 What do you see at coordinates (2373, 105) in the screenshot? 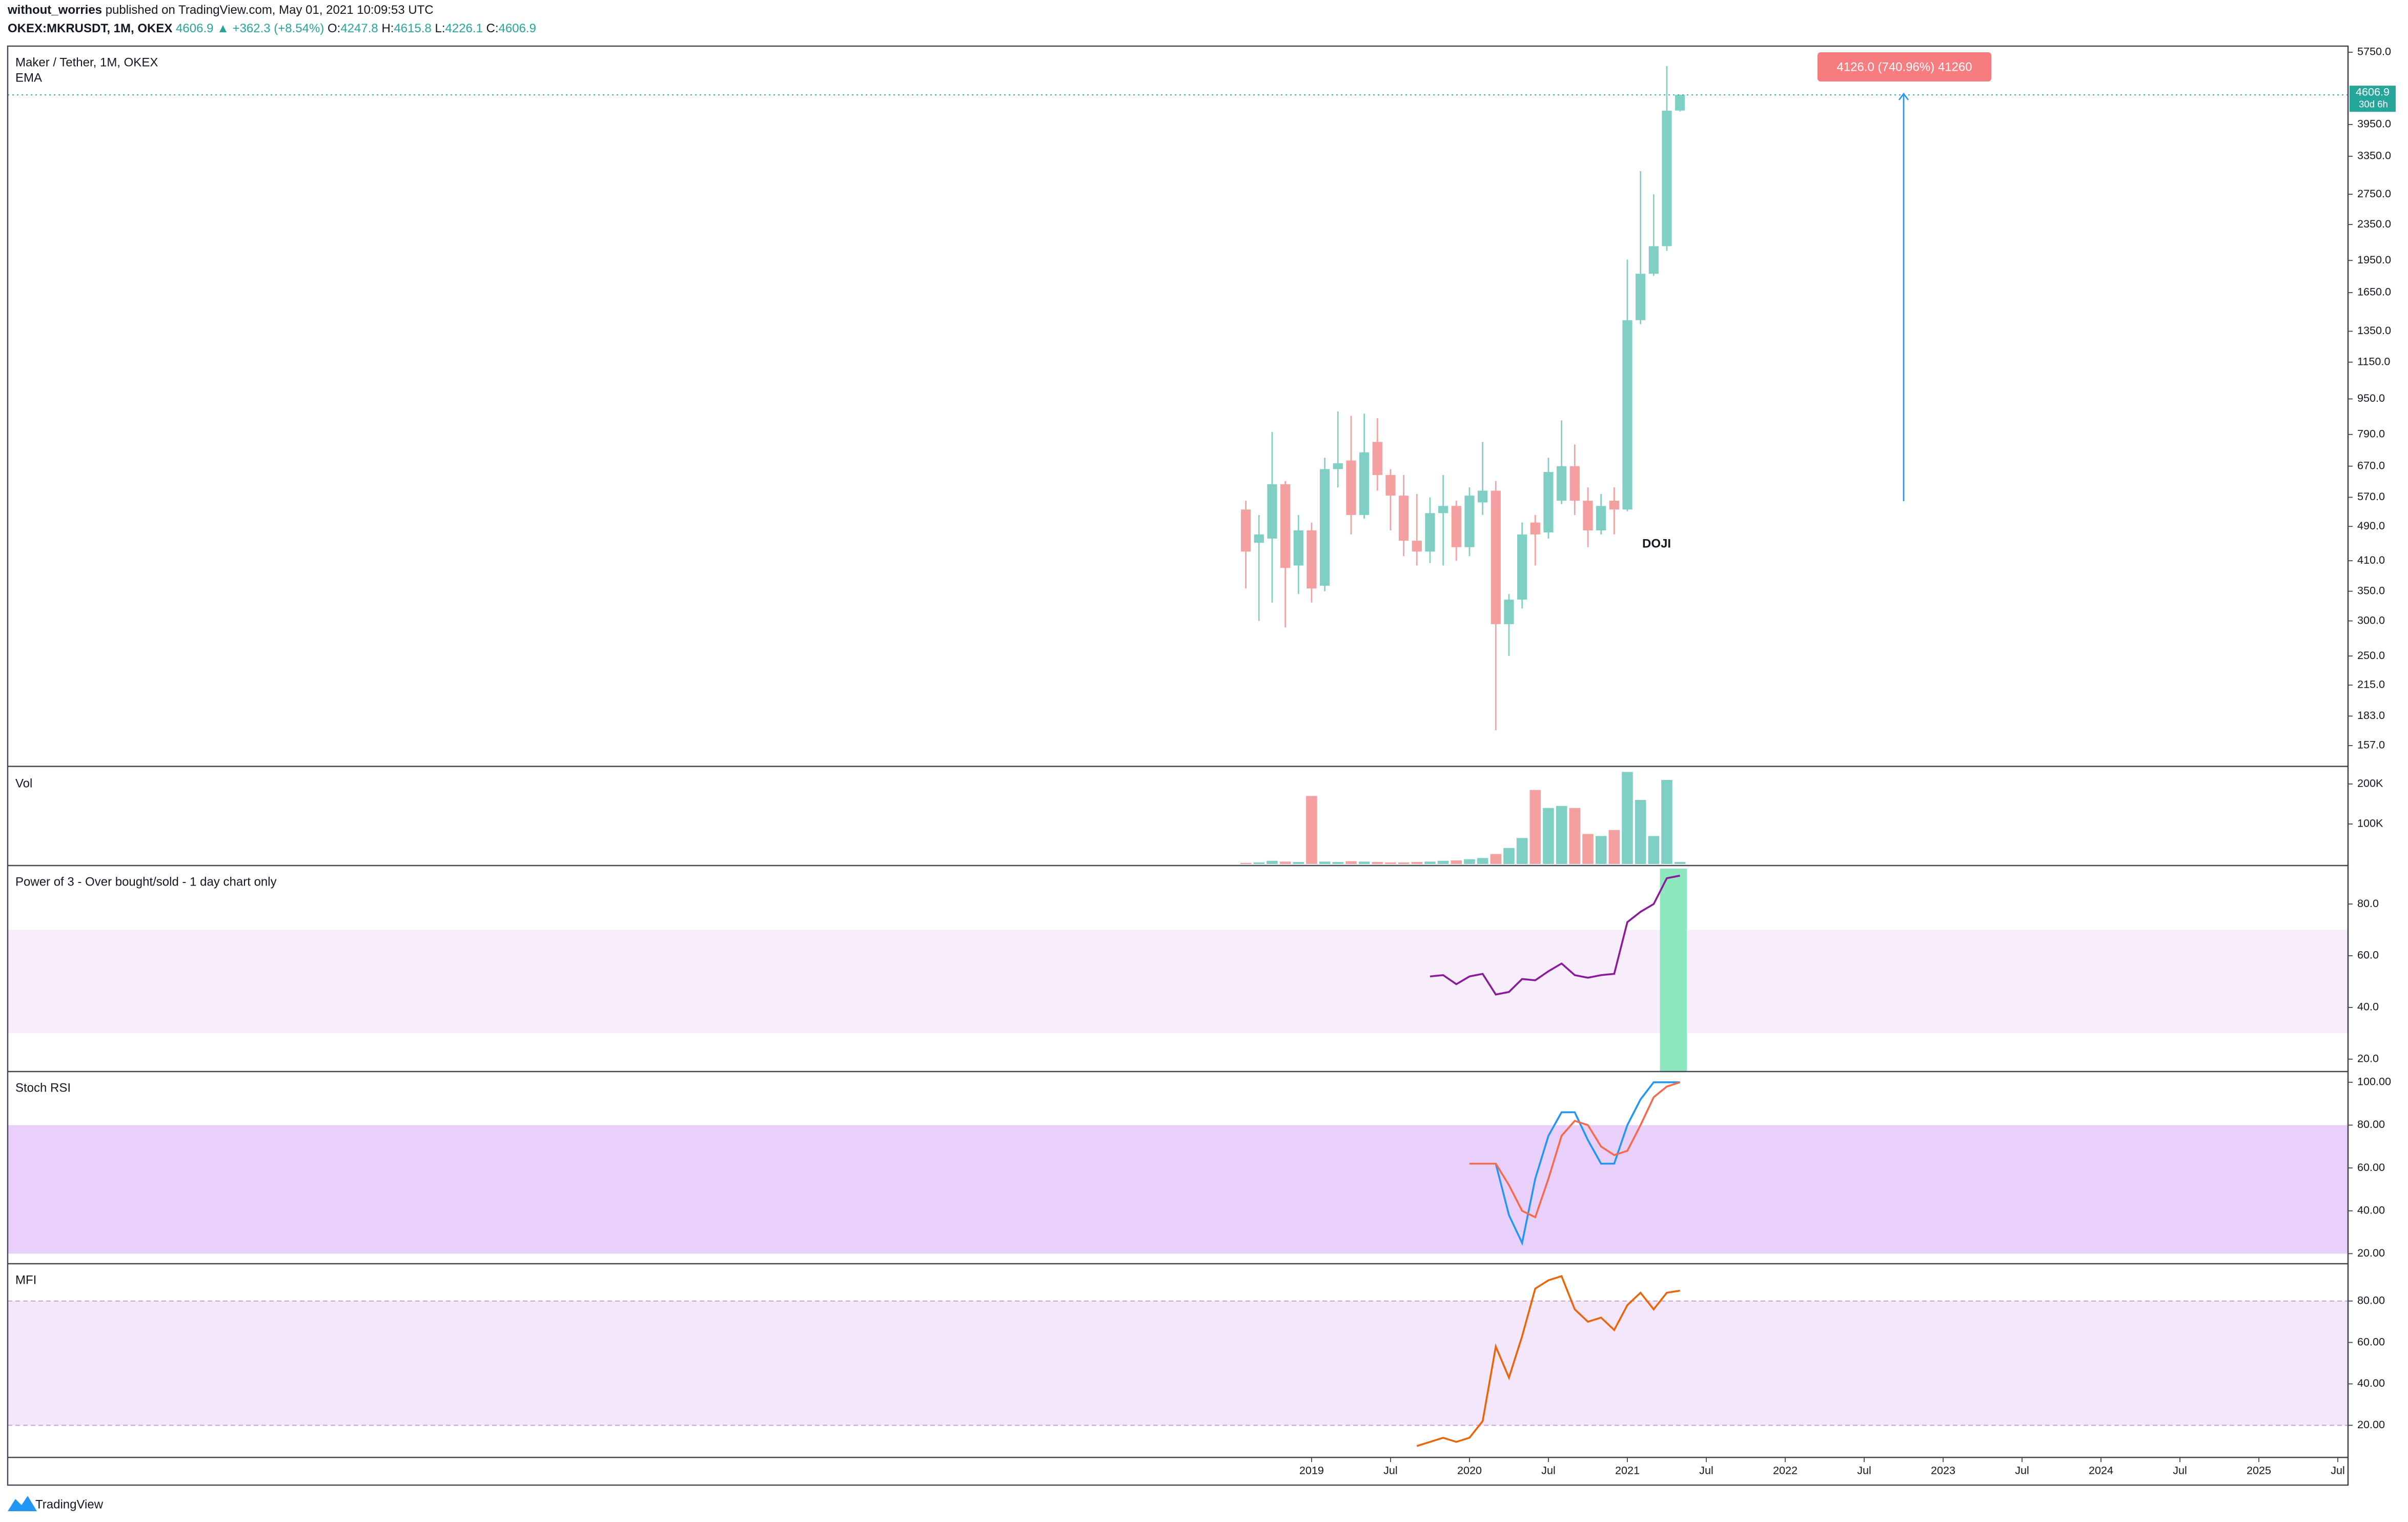
I see `countdown-label: 30d 6h` at bounding box center [2373, 105].